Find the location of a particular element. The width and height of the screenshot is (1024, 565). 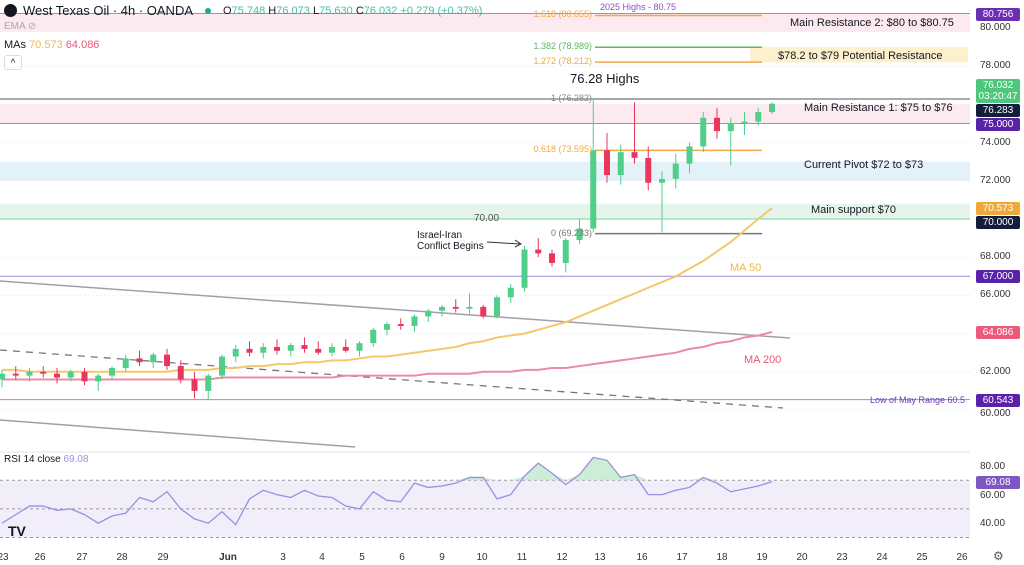

time-tick: 20 is located at coordinates (802, 557).